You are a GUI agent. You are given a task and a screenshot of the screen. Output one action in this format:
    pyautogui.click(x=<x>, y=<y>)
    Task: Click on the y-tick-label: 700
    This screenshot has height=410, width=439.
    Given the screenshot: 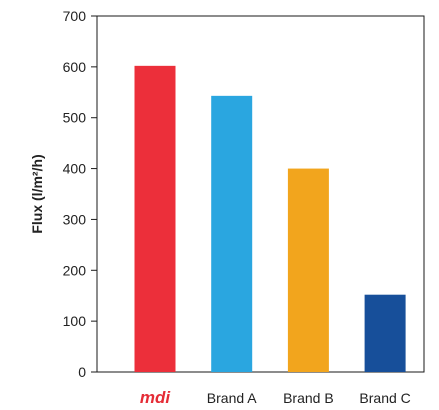 What is the action you would take?
    pyautogui.click(x=75, y=16)
    